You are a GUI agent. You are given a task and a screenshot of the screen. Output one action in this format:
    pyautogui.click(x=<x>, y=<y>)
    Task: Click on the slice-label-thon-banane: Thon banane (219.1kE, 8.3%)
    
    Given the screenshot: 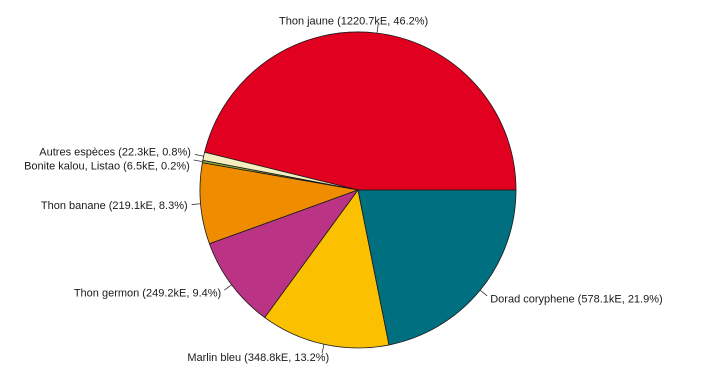 What is the action you would take?
    pyautogui.click(x=114, y=206)
    